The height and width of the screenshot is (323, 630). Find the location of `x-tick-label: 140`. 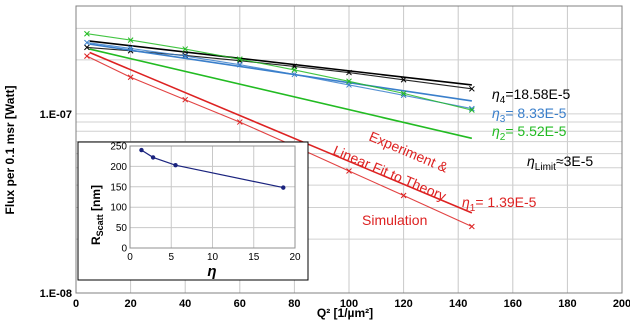

x-tick-label: 140 is located at coordinates (458, 304).